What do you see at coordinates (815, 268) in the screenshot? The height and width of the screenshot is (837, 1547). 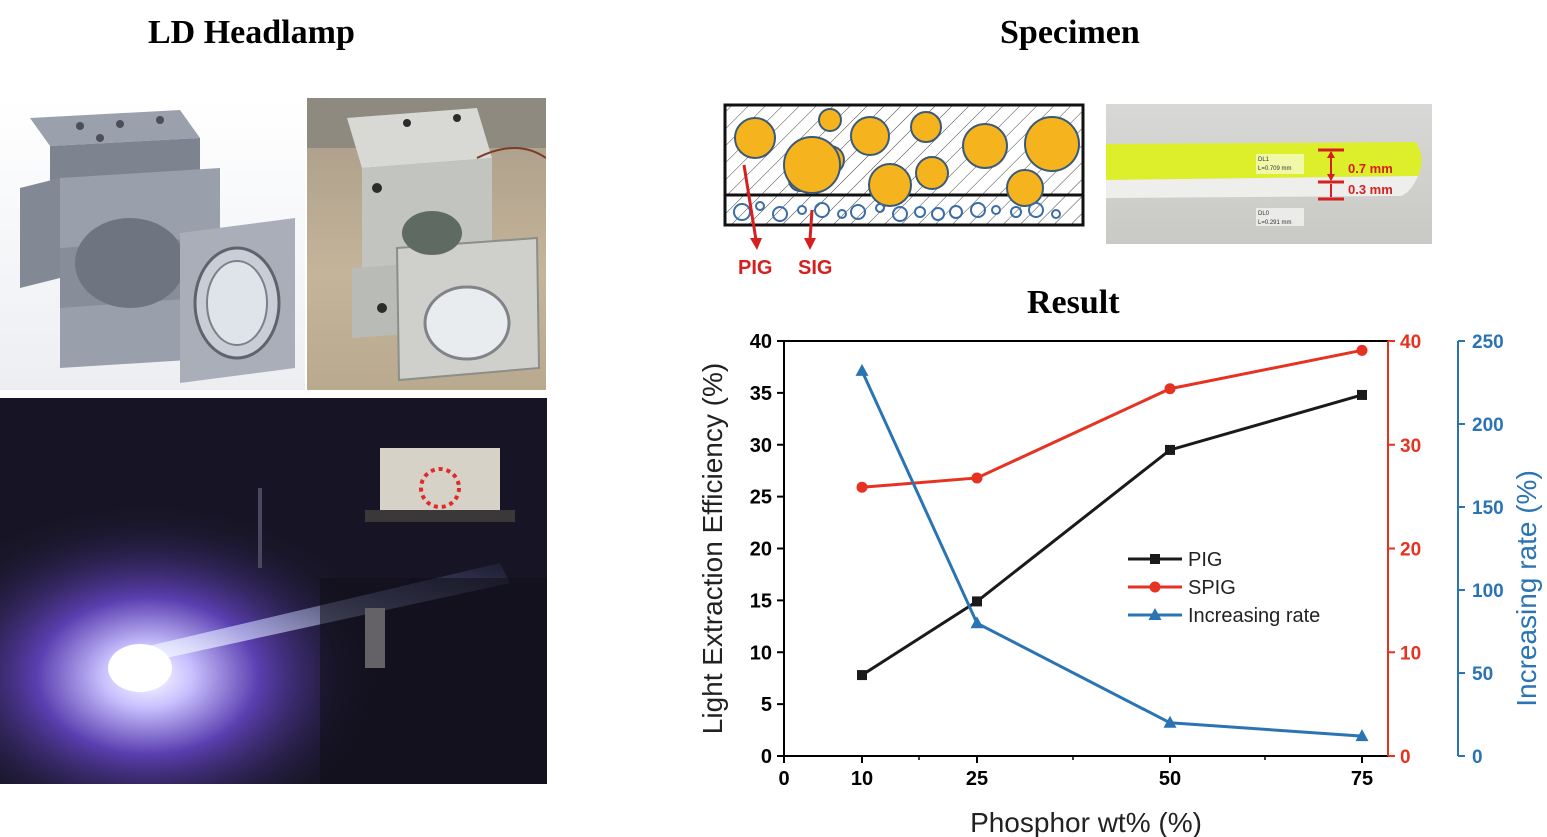 I see `sig-label: SIG` at bounding box center [815, 268].